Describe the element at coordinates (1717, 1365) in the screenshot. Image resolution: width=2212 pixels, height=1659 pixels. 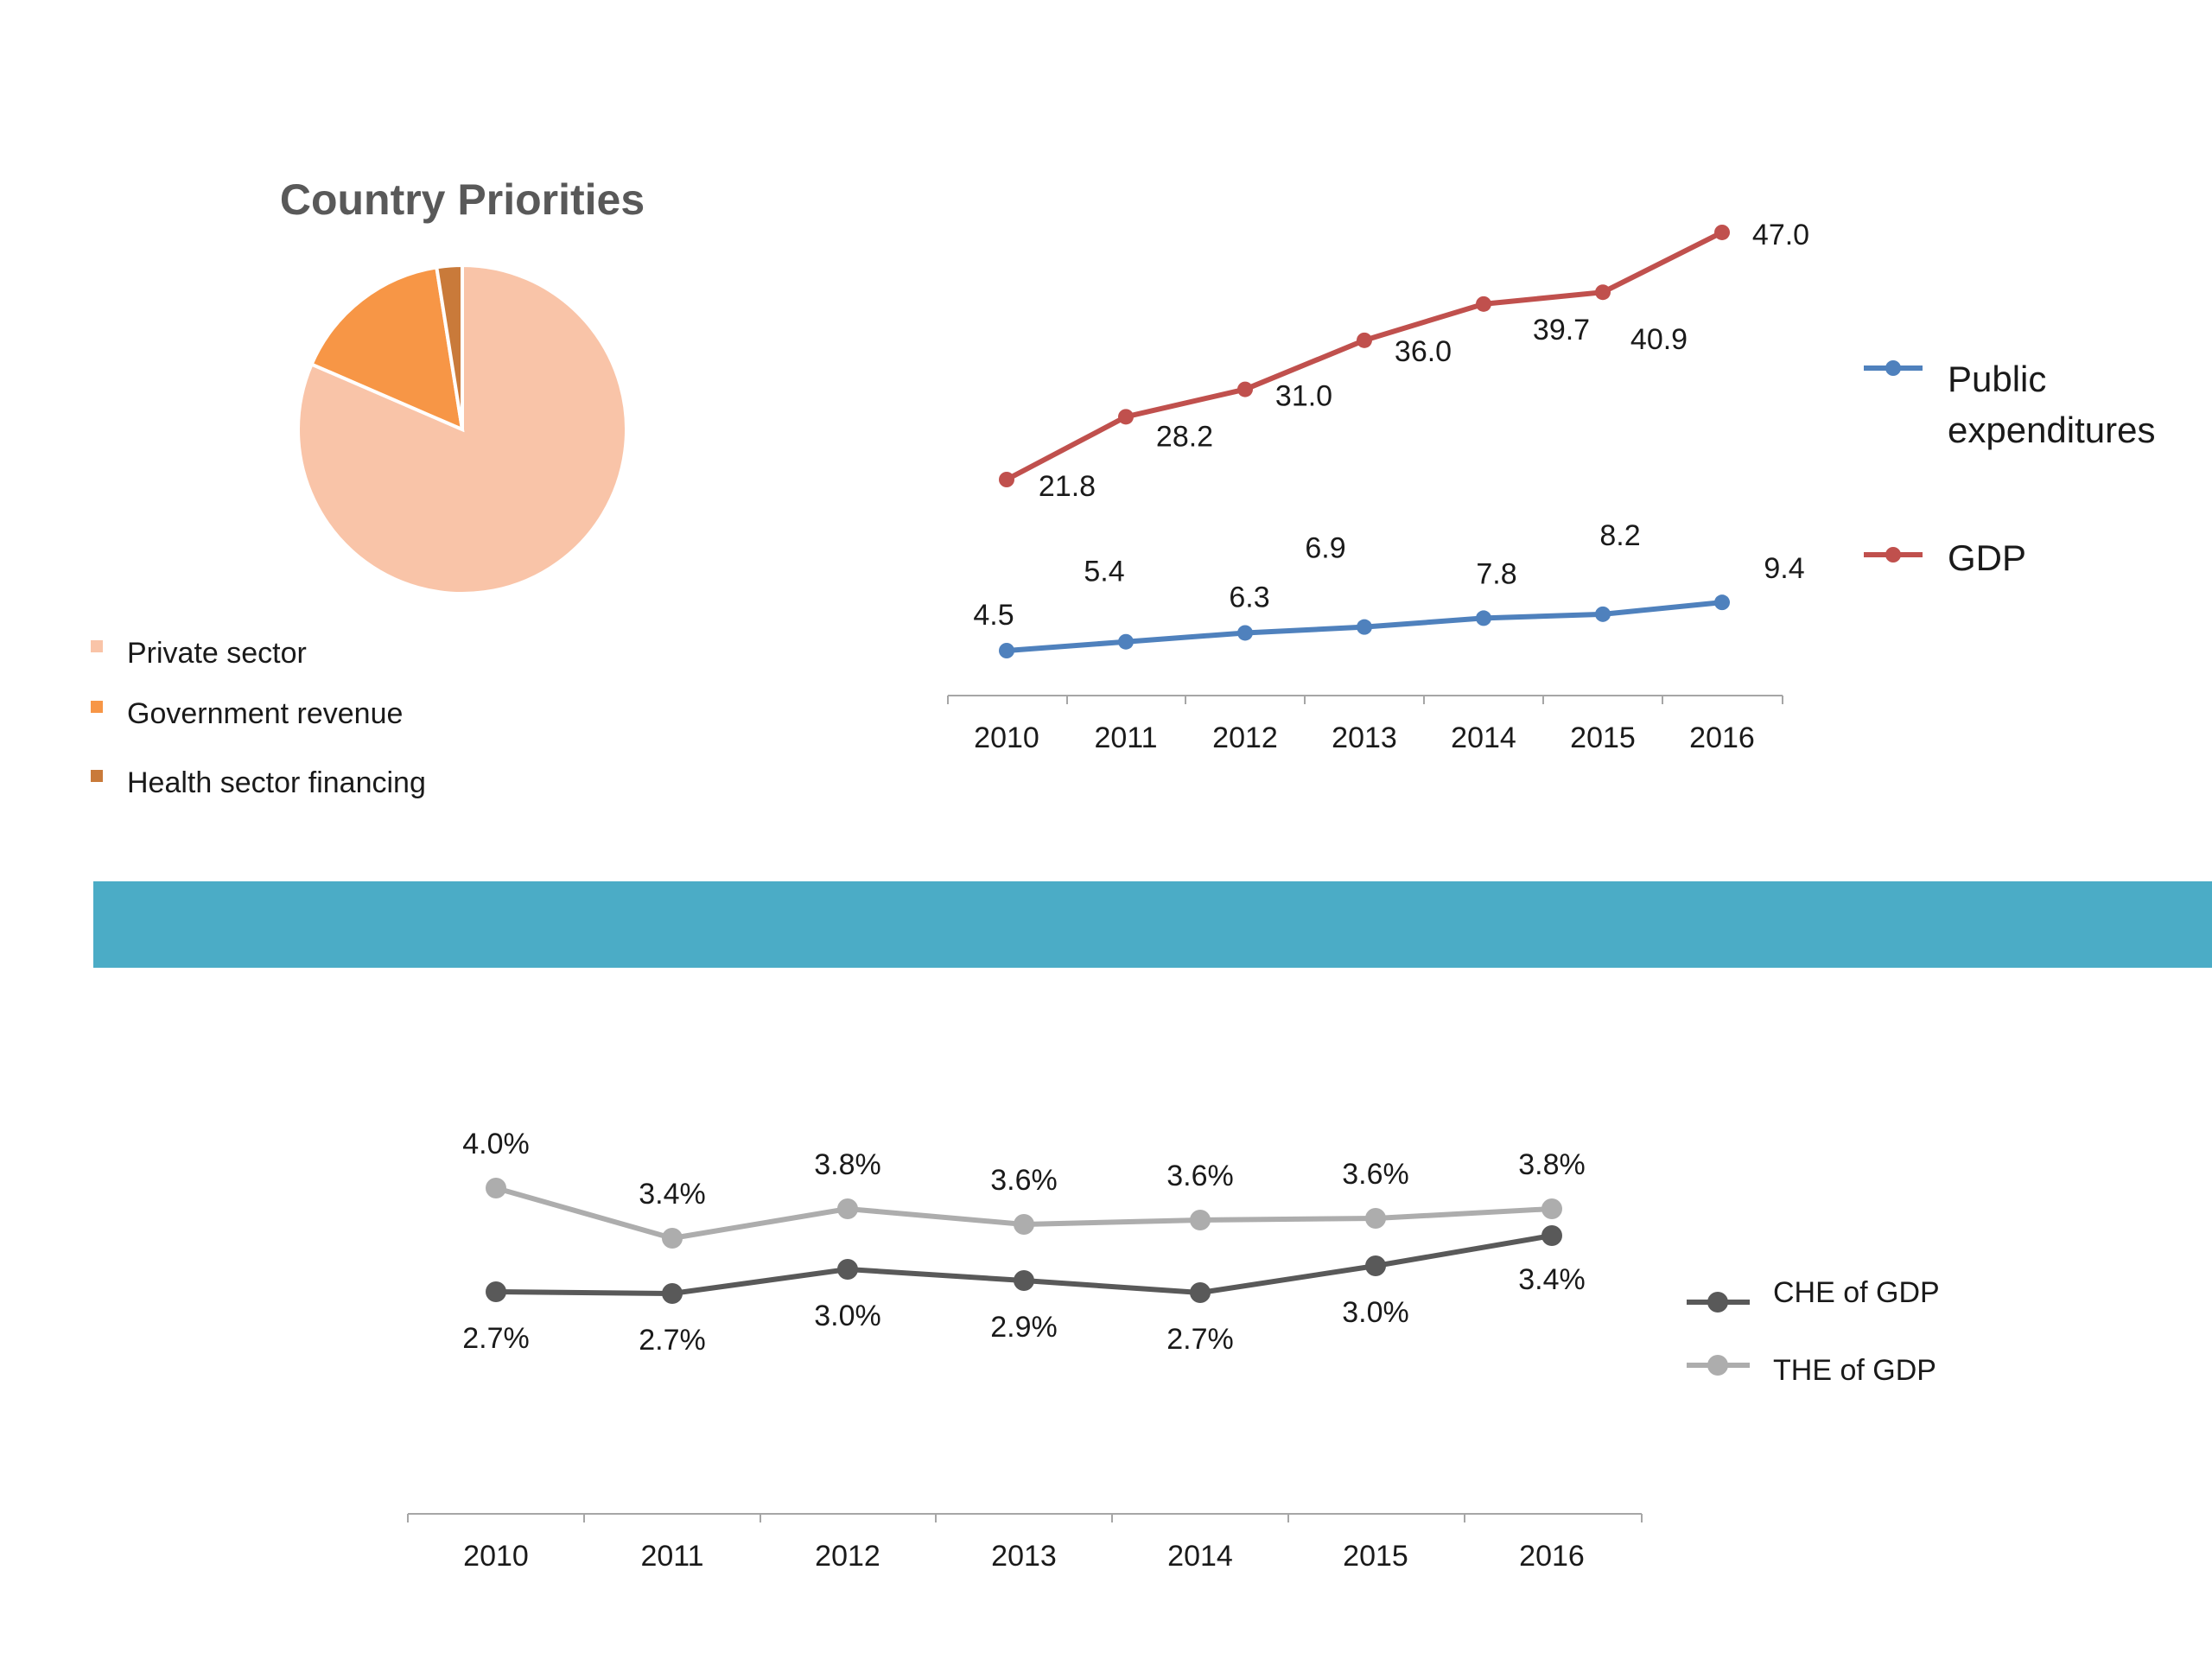
I see `legend-marker-the` at that location.